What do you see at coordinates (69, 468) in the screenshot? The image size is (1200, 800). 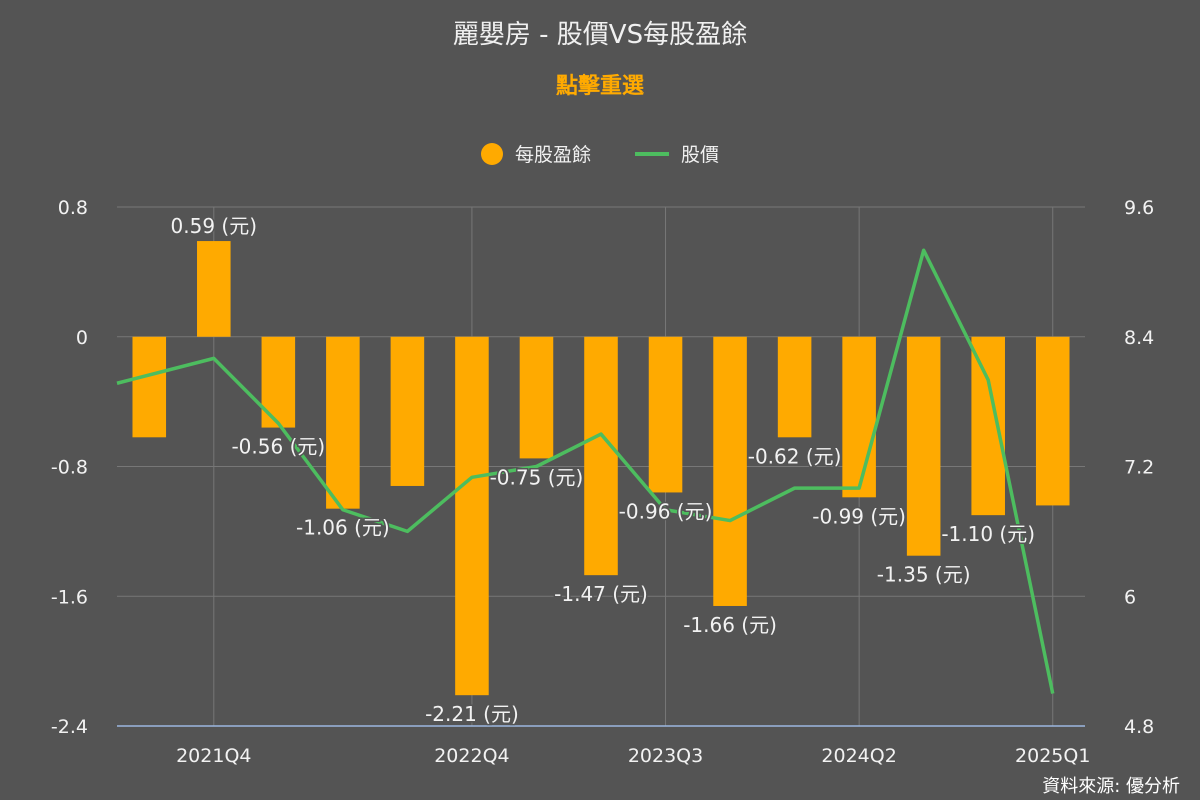 I see `y-left-tick-label: -0.8` at bounding box center [69, 468].